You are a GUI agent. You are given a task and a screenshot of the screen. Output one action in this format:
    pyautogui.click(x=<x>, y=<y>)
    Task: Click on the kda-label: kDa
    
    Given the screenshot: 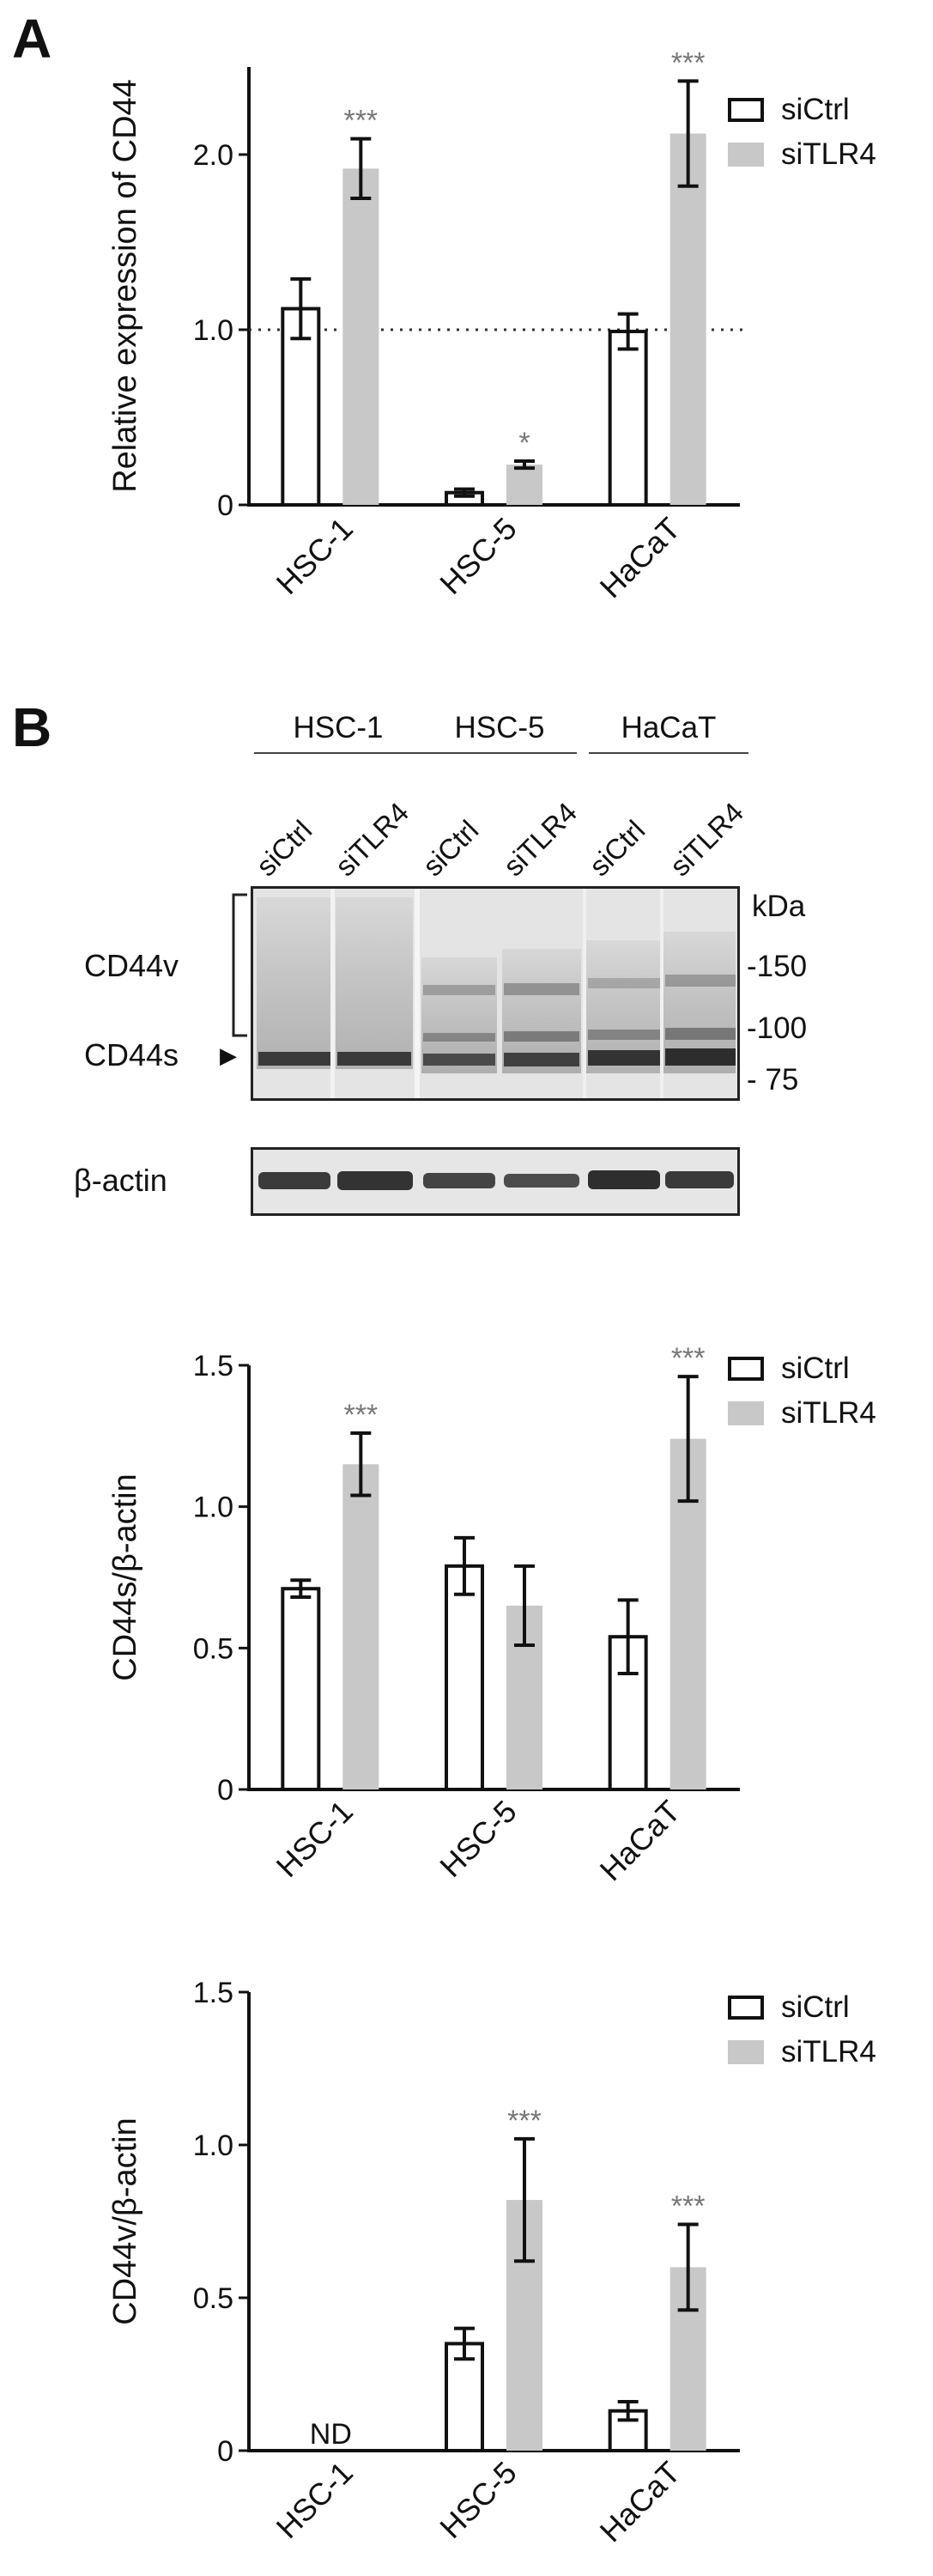 What is the action you would take?
    pyautogui.click(x=779, y=907)
    